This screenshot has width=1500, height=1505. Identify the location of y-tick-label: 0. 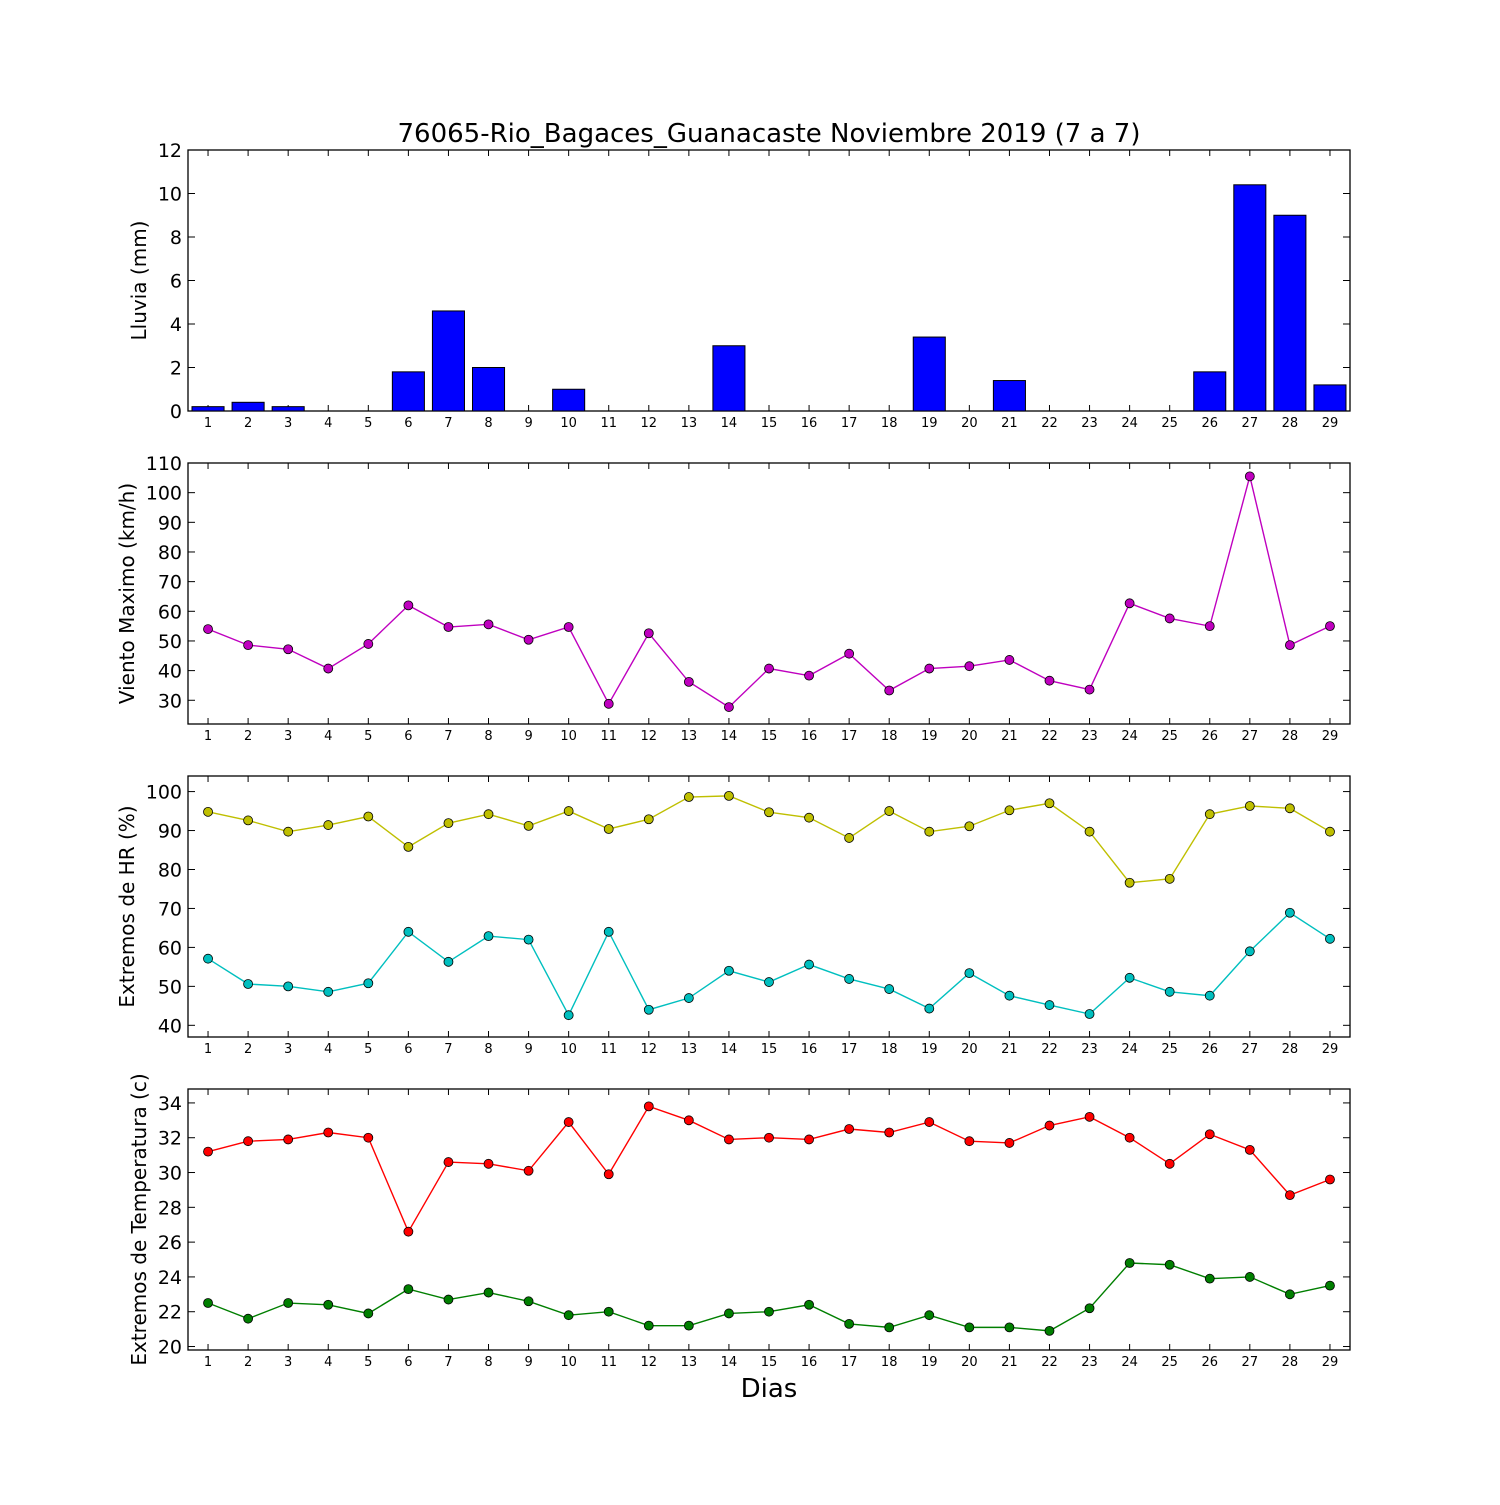
(176, 412).